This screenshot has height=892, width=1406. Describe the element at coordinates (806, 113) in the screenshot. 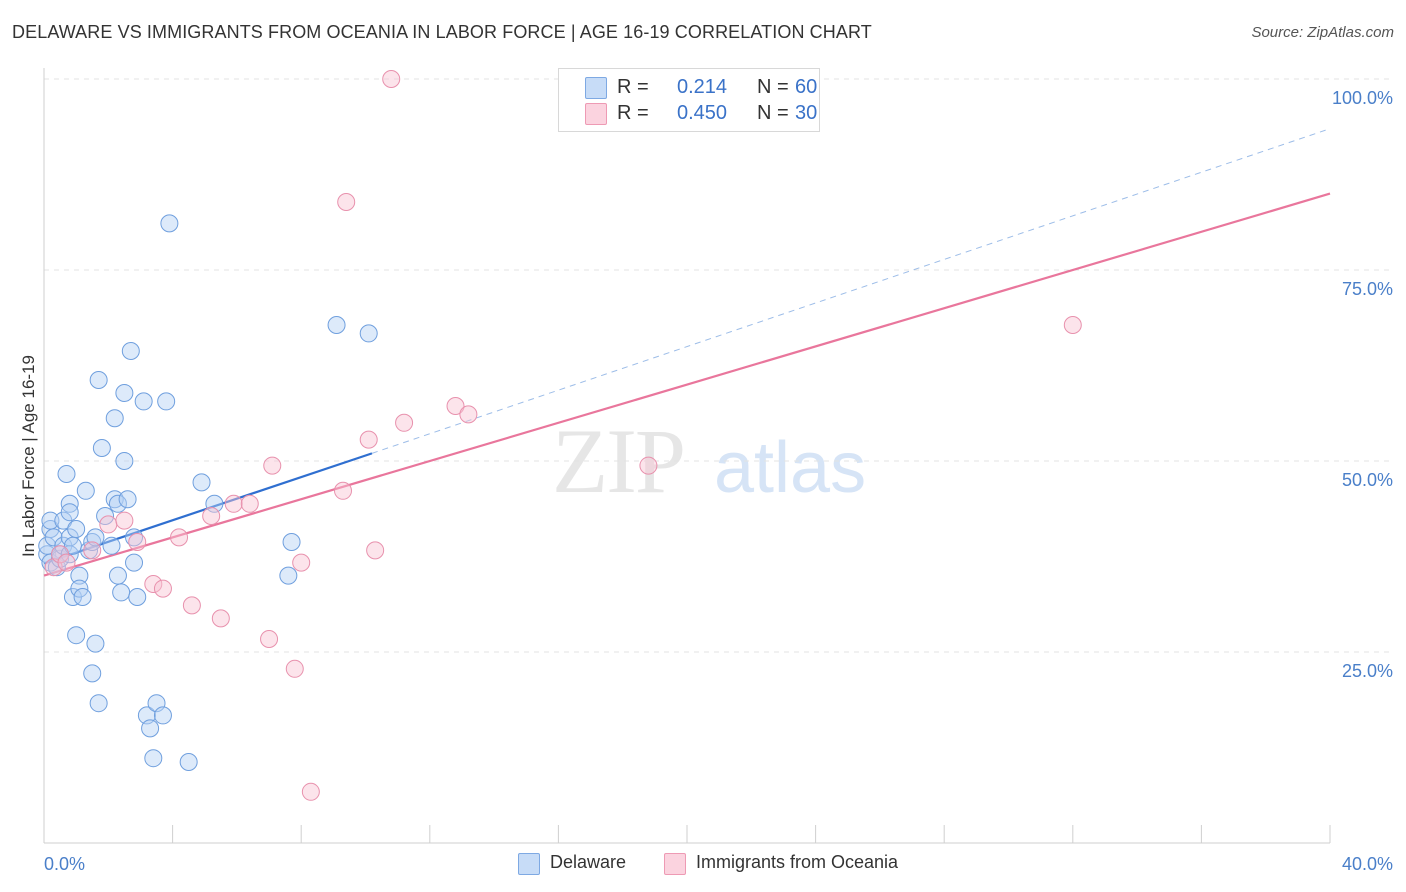

I see `legend-n-value-oceania: 30` at that location.